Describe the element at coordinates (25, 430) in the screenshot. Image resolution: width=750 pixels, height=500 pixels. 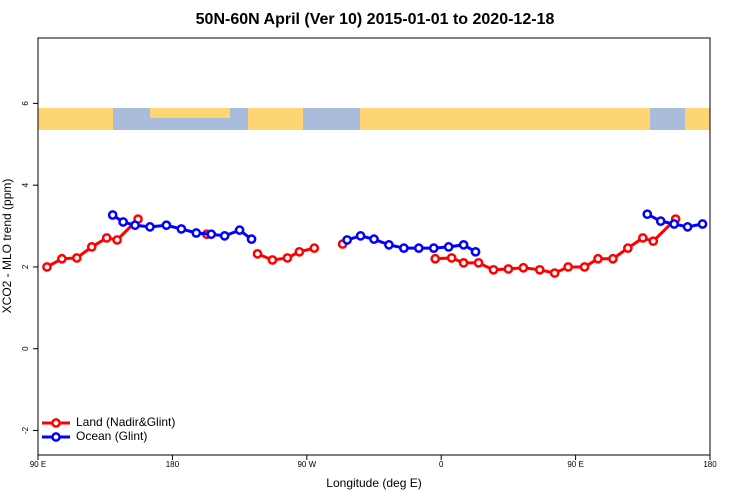
I see `y-tick-label: -2` at that location.